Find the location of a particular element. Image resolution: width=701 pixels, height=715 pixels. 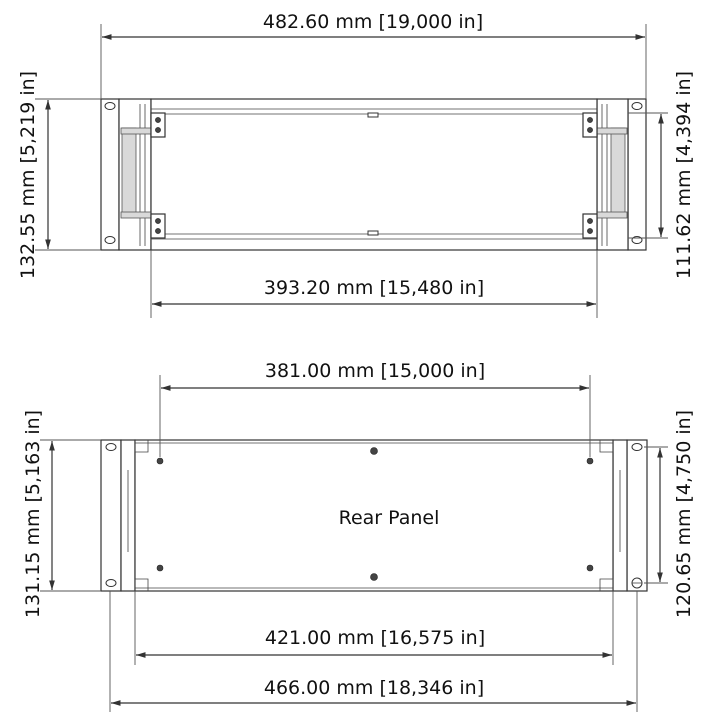

rear-body-width-label: 421.00 mm [16,575 in] is located at coordinates (375, 638).